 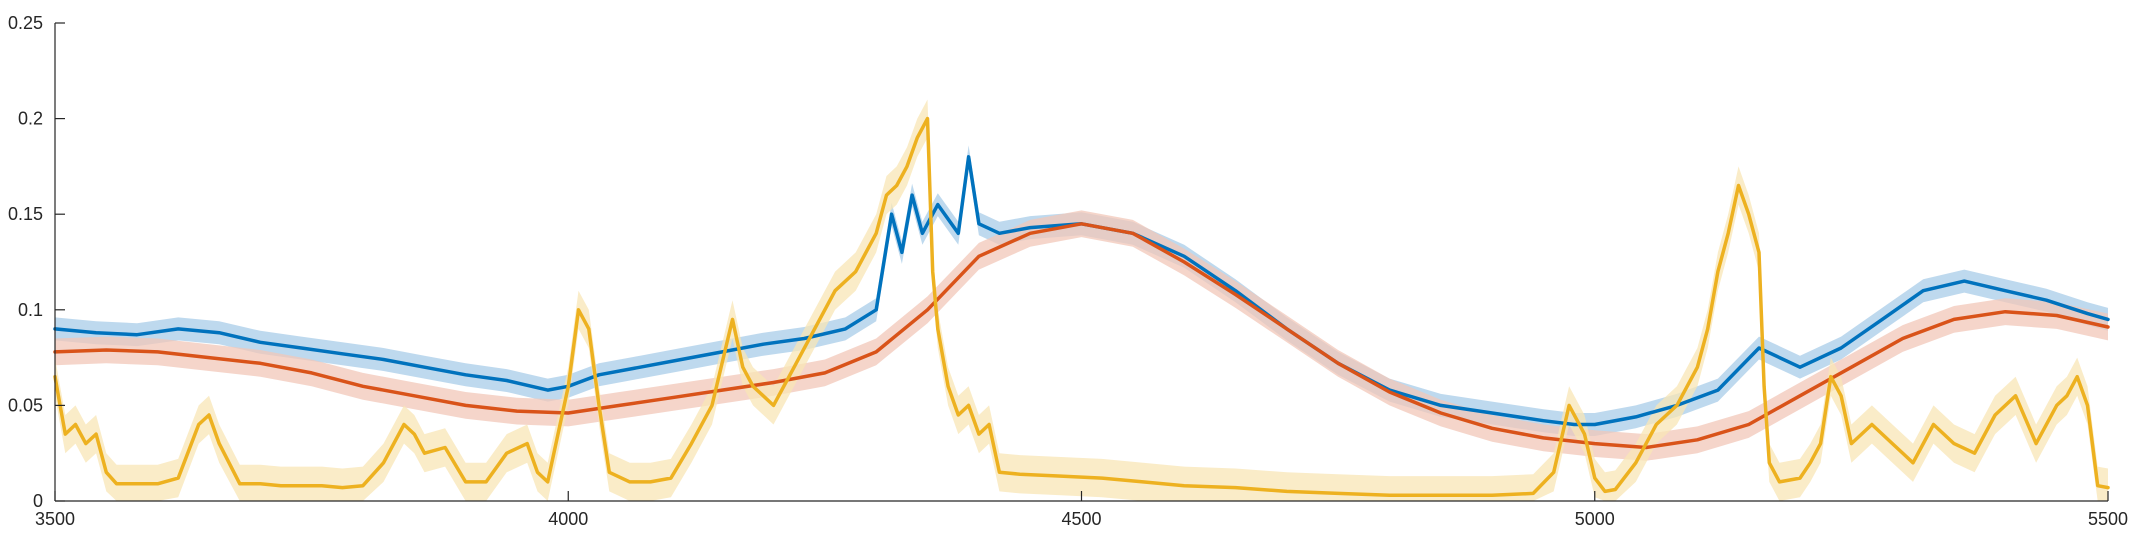 I want to click on x-tick-label: 4000, so click(x=568, y=519).